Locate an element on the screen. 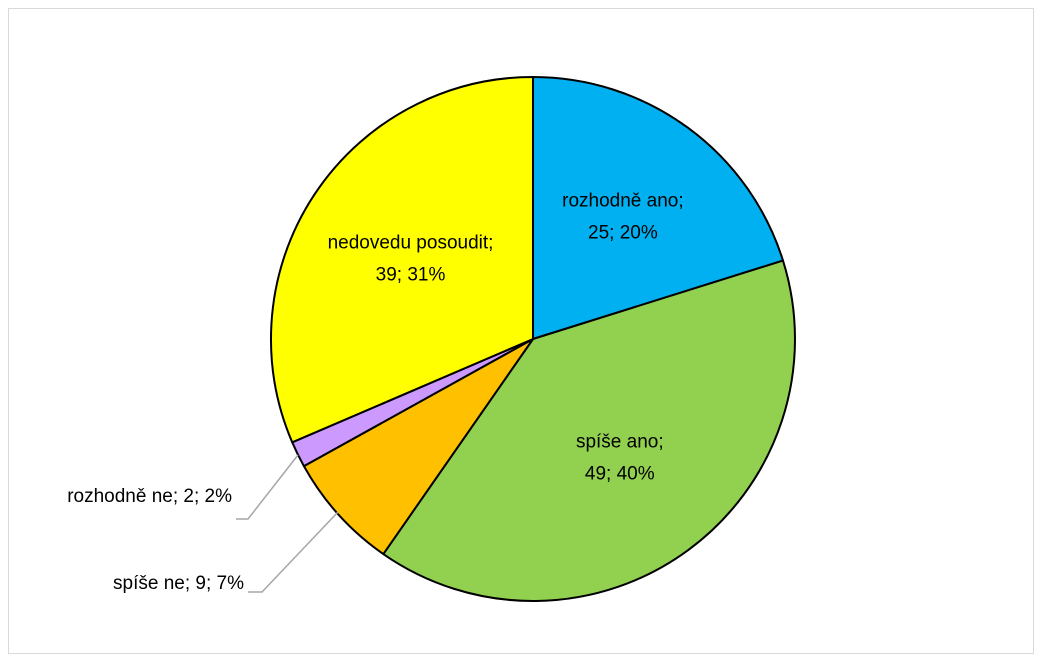 The width and height of the screenshot is (1044, 661). leader-line-rozhodne-ne is located at coordinates (267, 487).